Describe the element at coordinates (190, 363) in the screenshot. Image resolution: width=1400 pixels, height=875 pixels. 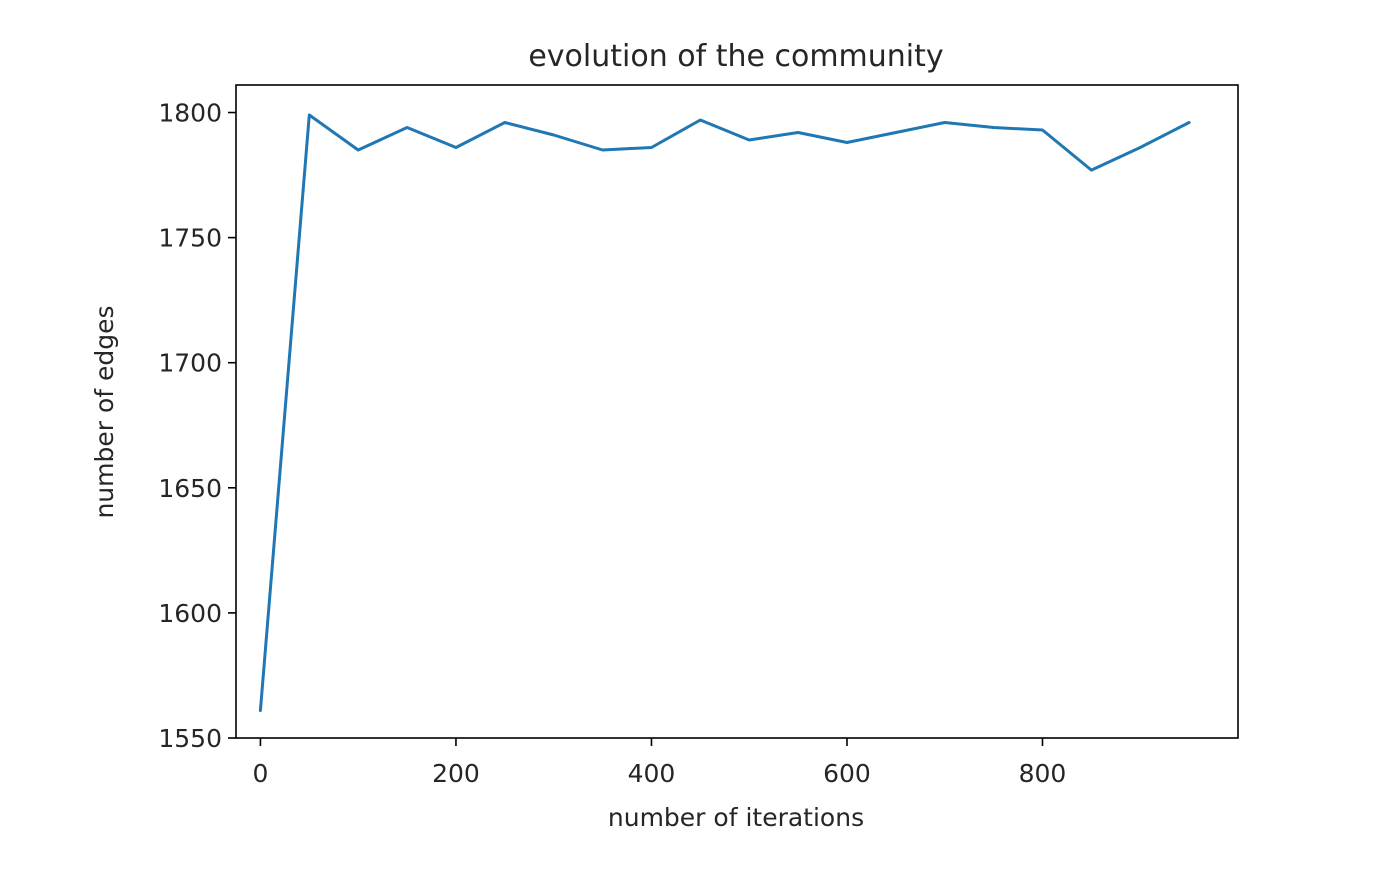
I see `y-tick-label: 1700` at that location.